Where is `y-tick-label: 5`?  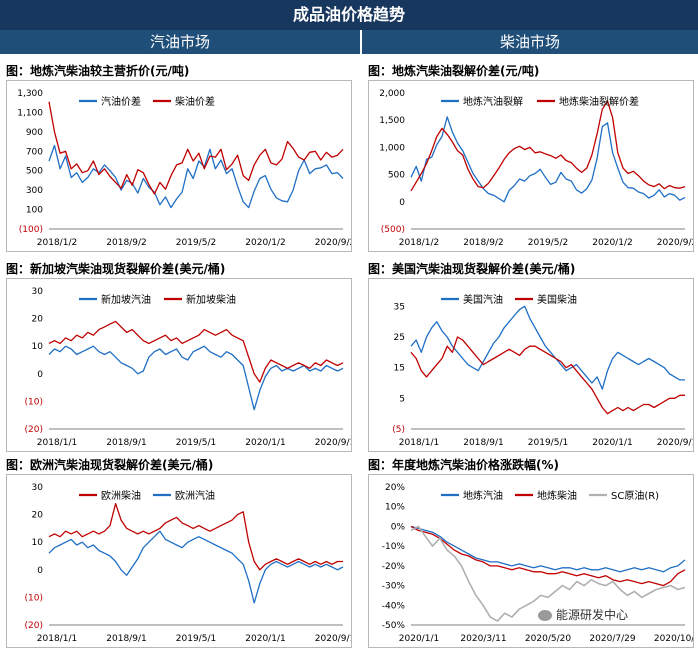
y-tick-label: 5 is located at coordinates (402, 399).